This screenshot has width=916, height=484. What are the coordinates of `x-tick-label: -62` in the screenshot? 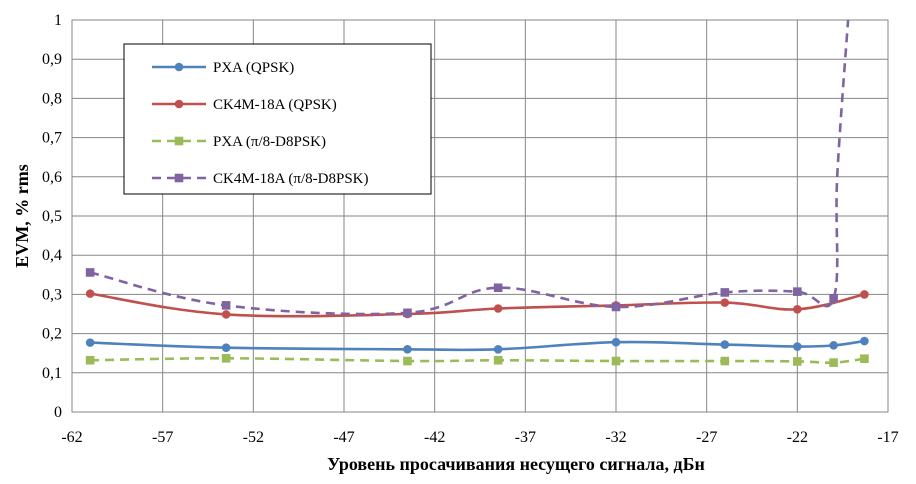 It's located at (71, 437).